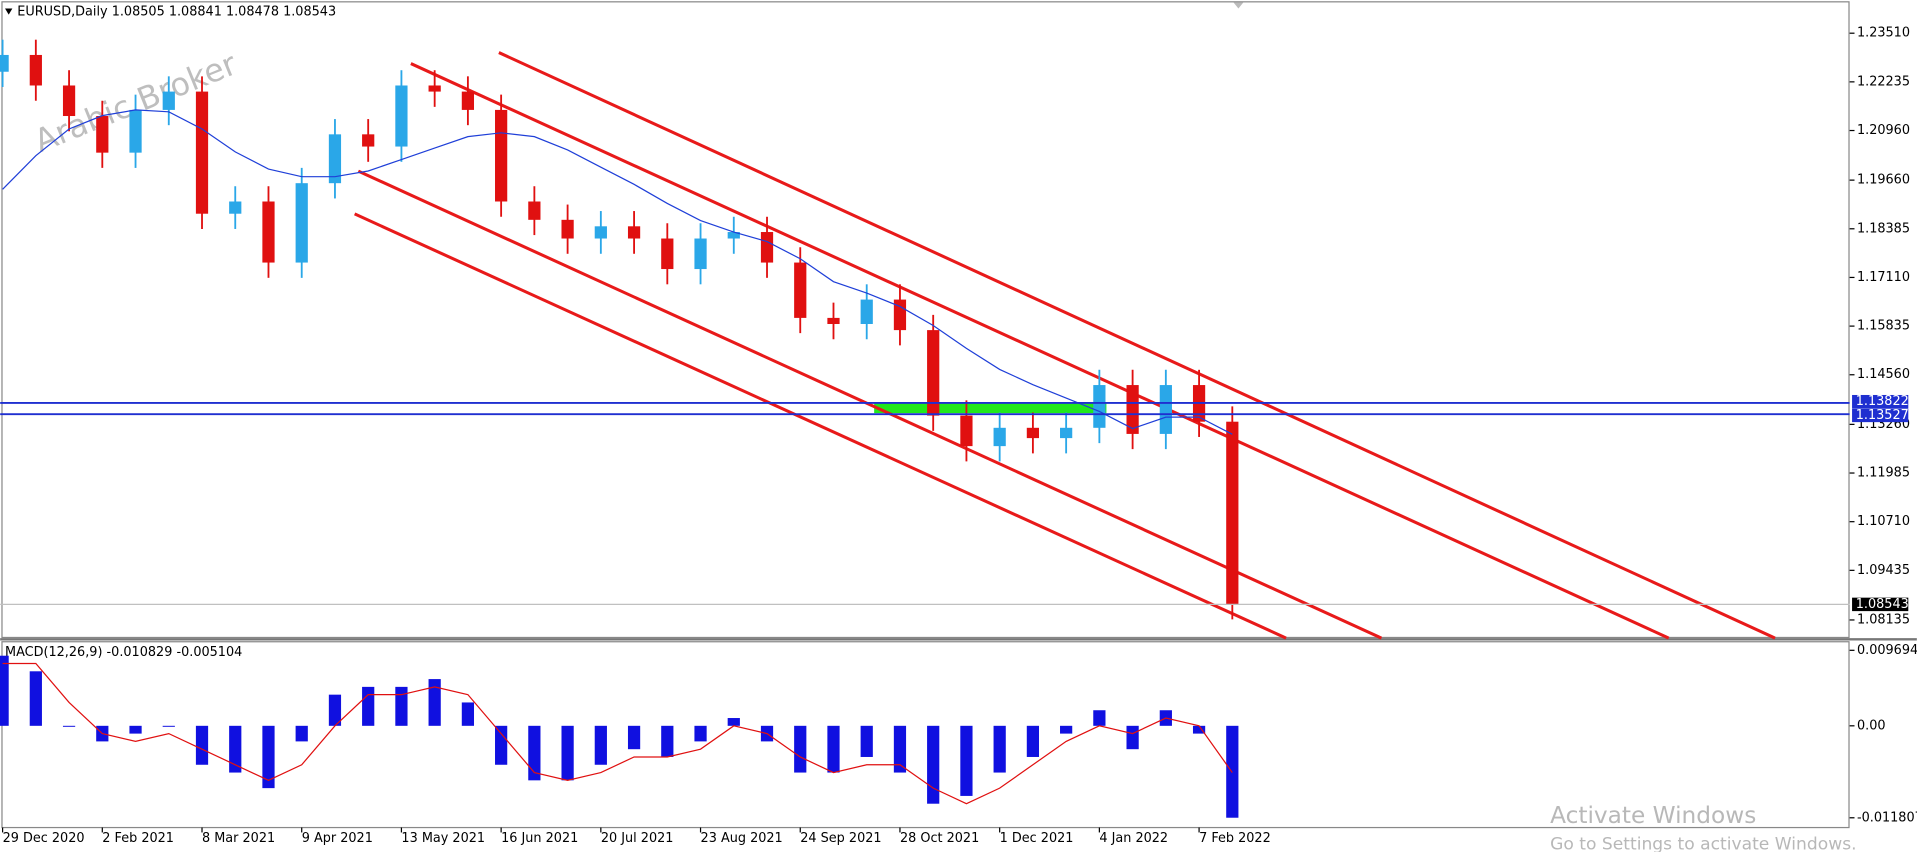 The image size is (1917, 852). I want to click on x-tick-label: 29 Dec 2020, so click(44, 838).